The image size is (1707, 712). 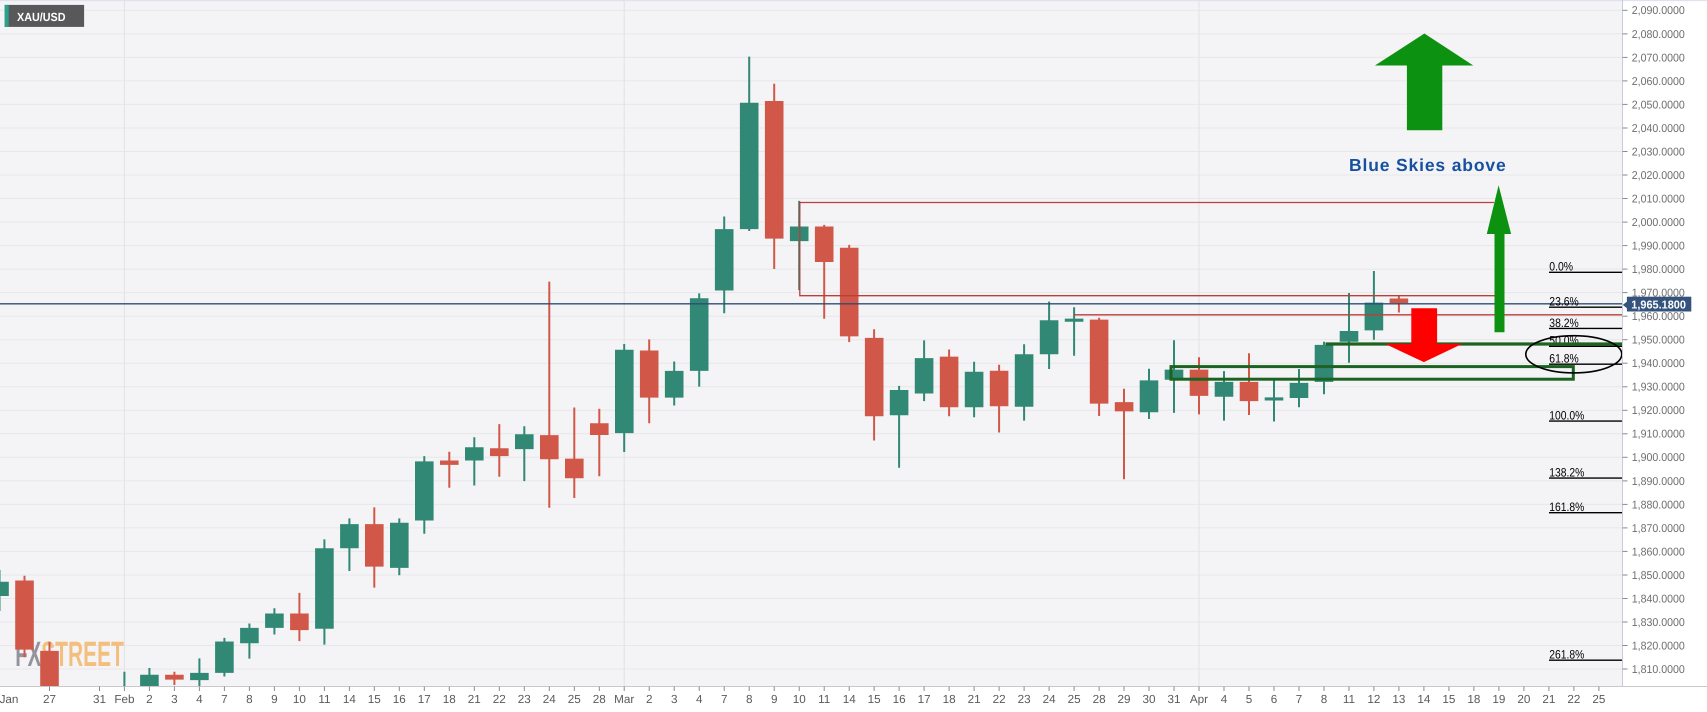 I want to click on svg-text: 1,830.0000, so click(x=1658, y=623).